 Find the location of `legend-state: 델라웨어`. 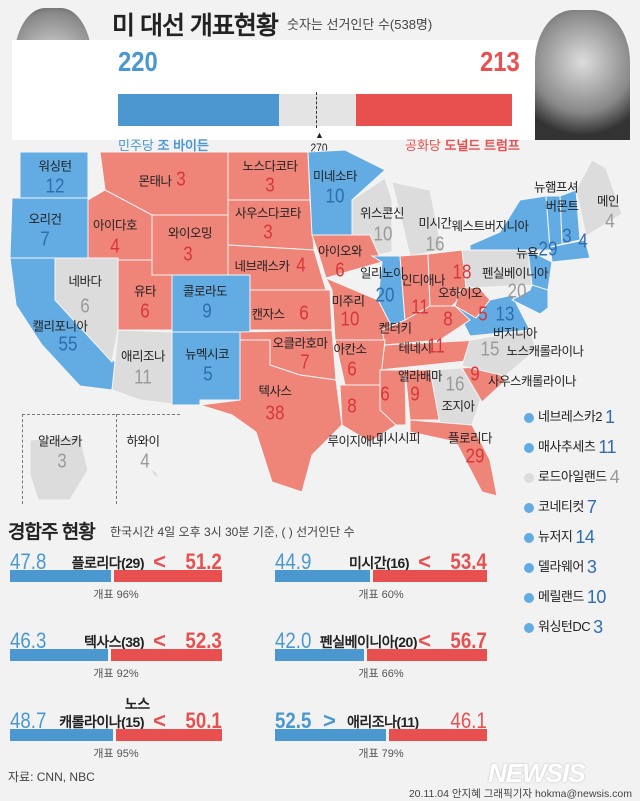

legend-state: 델라웨어 is located at coordinates (561, 566).